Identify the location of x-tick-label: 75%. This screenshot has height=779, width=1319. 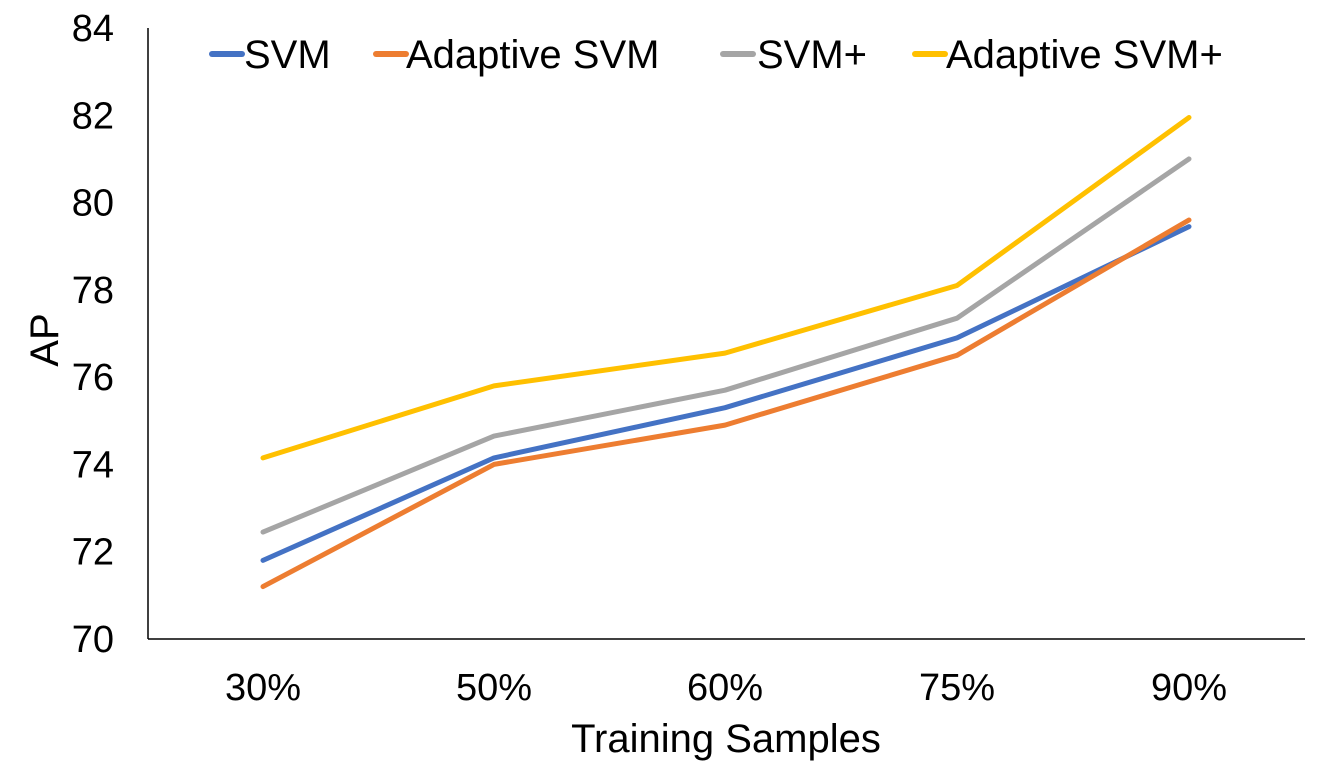
(957, 688).